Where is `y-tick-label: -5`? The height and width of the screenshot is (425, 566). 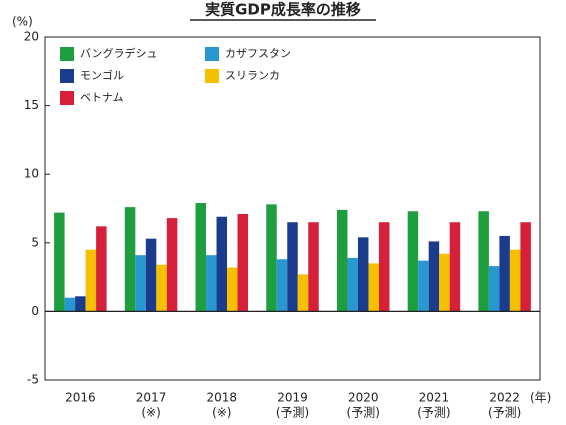 y-tick-label: -5 is located at coordinates (33, 380).